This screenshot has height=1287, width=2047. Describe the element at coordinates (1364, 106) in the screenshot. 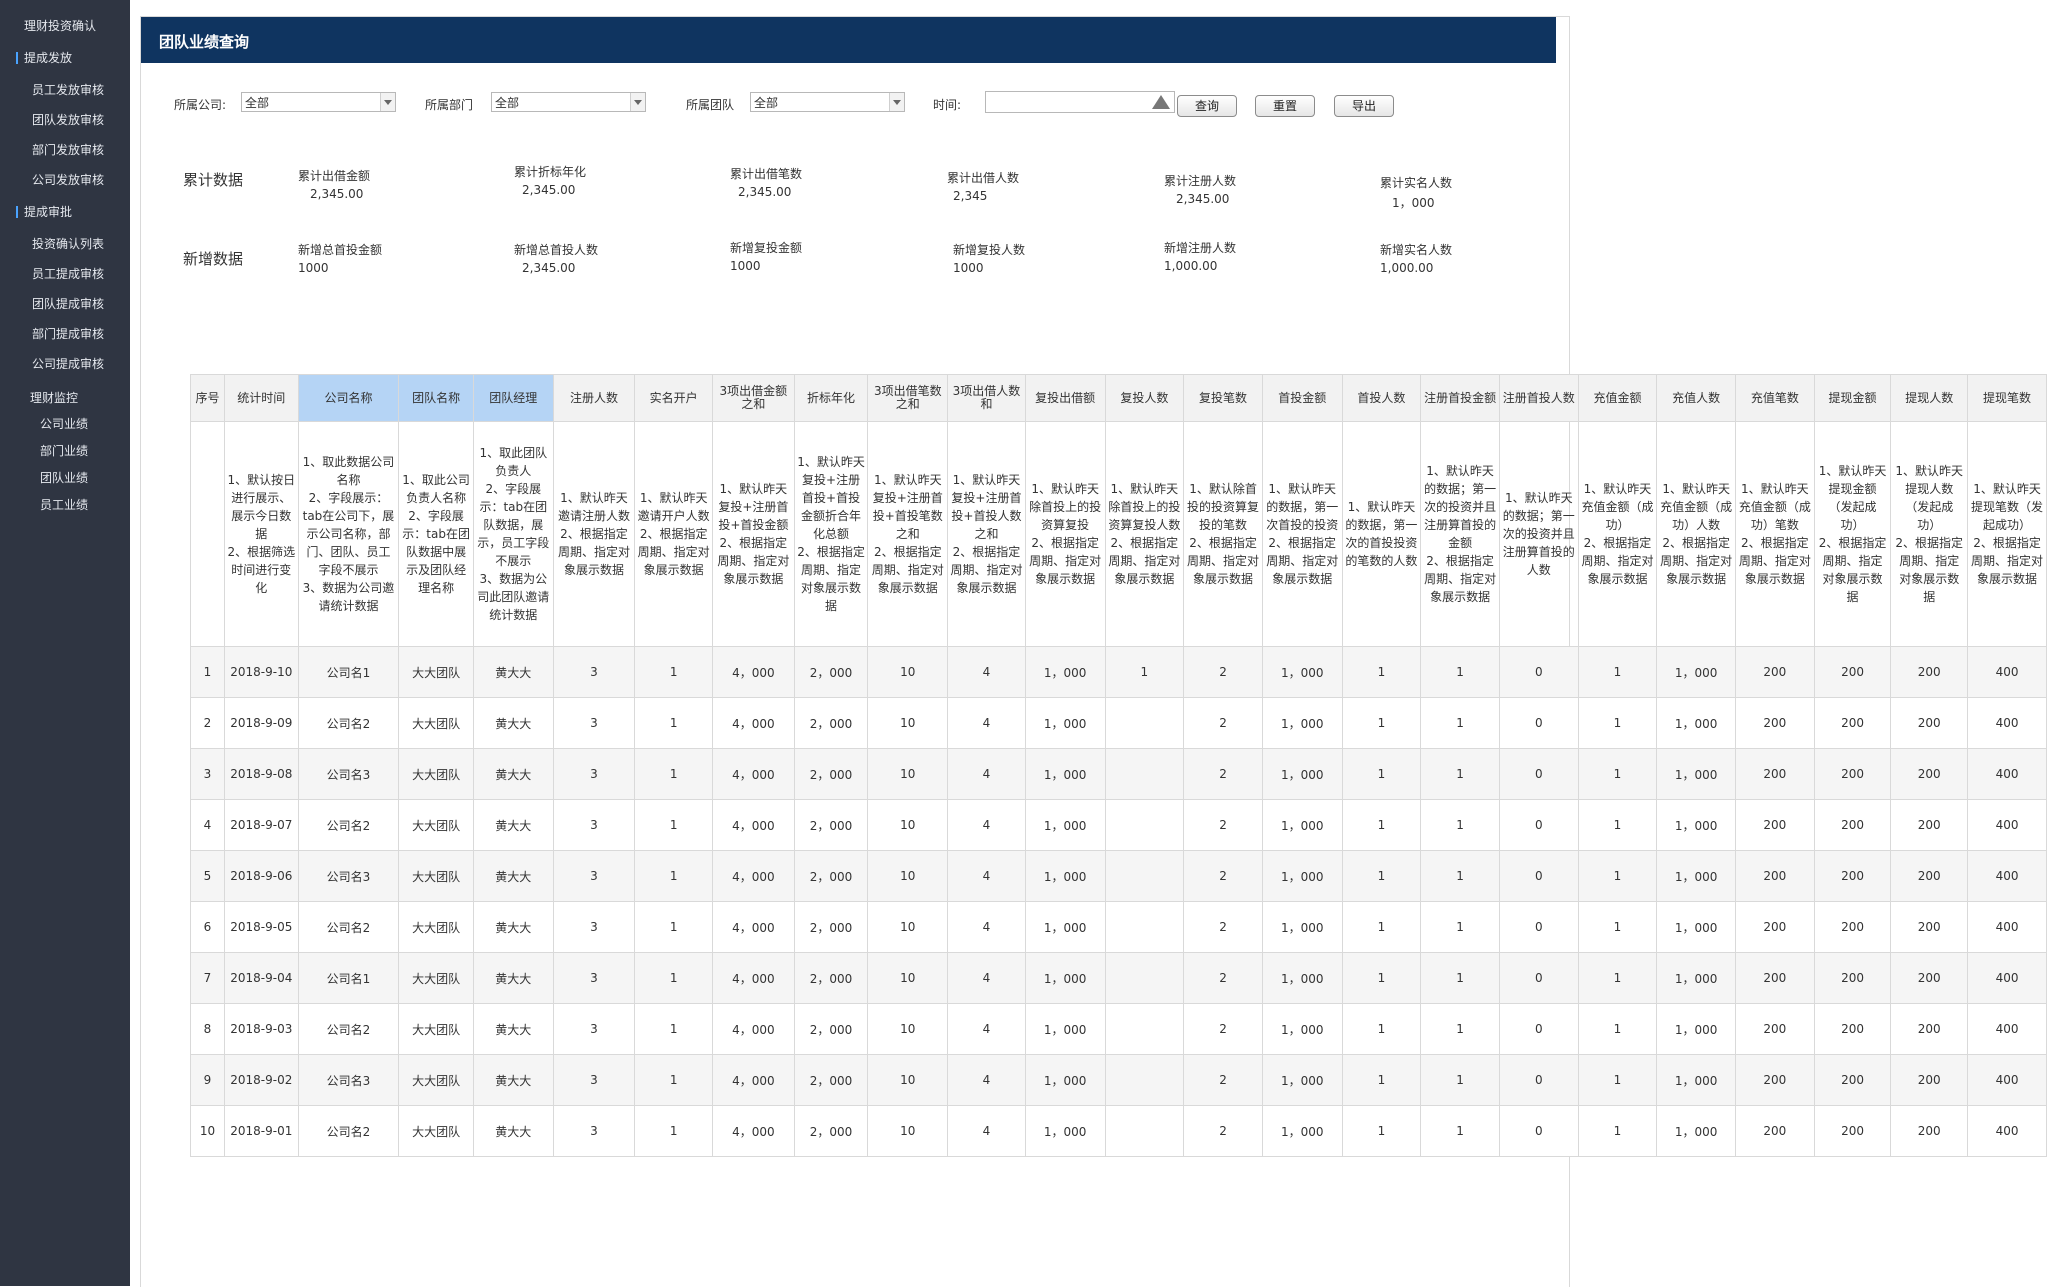

I see `export-button: 导出` at that location.